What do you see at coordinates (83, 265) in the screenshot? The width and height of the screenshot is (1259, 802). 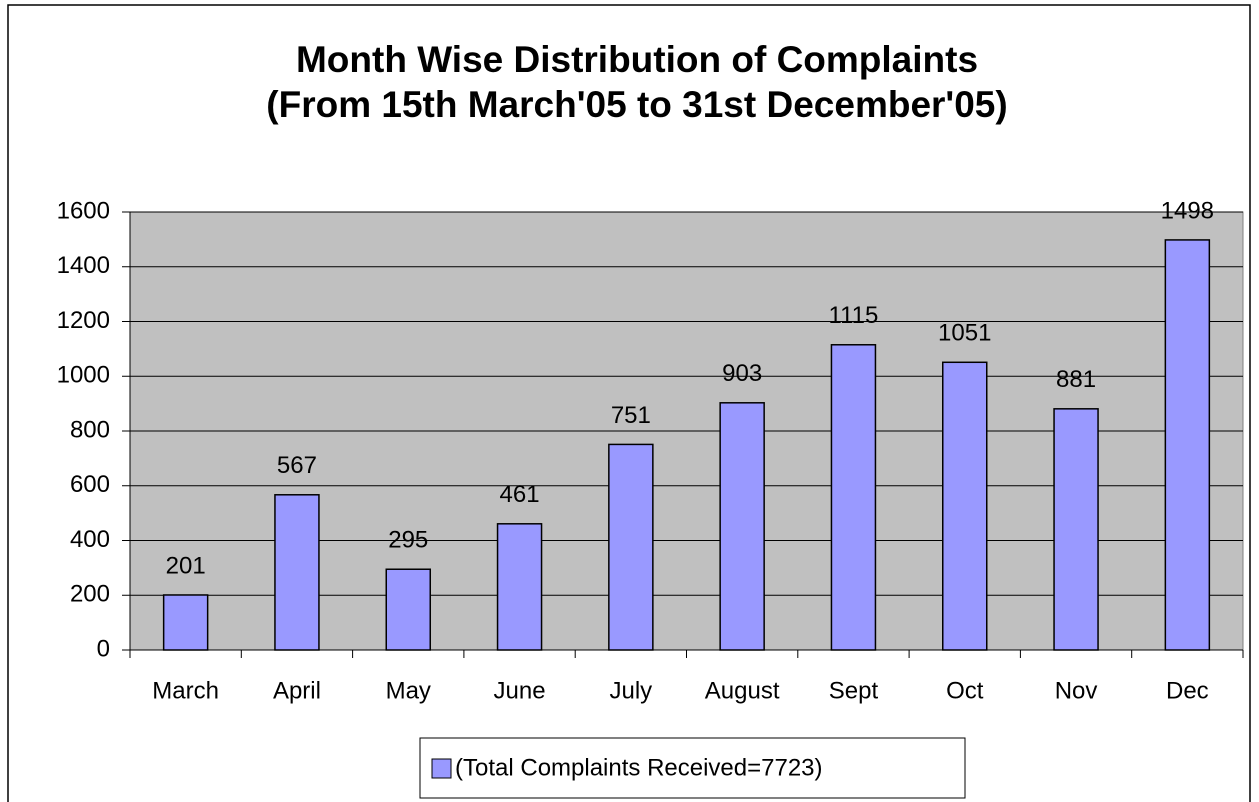 I see `y-tick-label: 1400` at bounding box center [83, 265].